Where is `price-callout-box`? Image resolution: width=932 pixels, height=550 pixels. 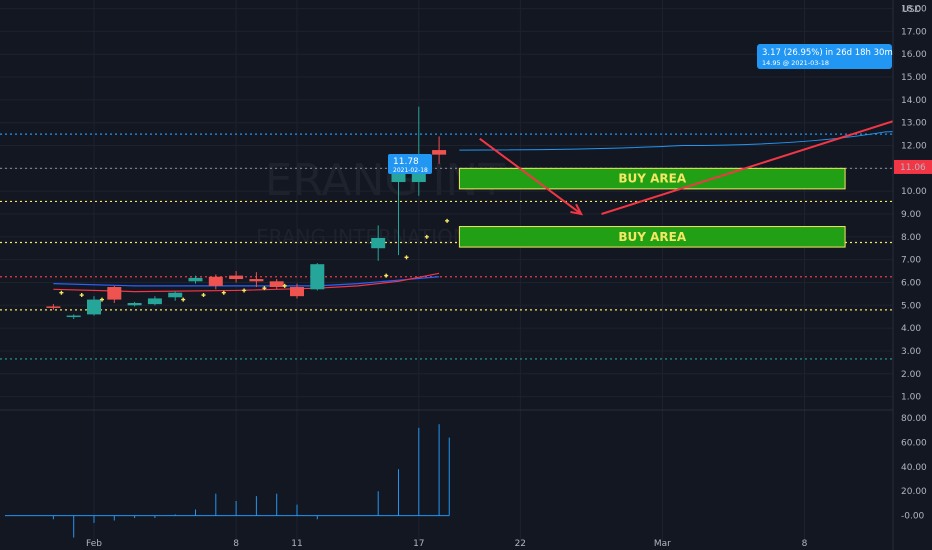 price-callout-box is located at coordinates (410, 164).